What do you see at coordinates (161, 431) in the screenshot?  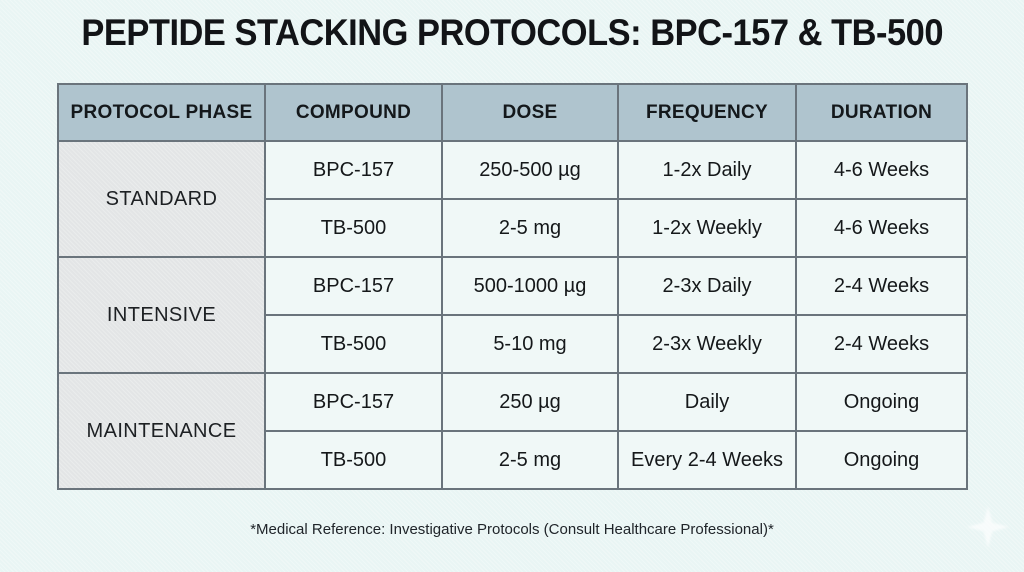 I see `phase-cell-maintenance: MAINTENANCE` at bounding box center [161, 431].